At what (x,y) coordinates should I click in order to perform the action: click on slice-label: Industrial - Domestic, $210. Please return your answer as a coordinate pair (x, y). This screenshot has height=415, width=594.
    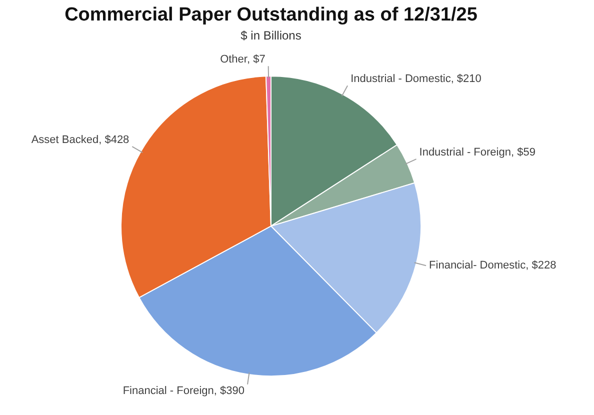
    Looking at the image, I should click on (416, 79).